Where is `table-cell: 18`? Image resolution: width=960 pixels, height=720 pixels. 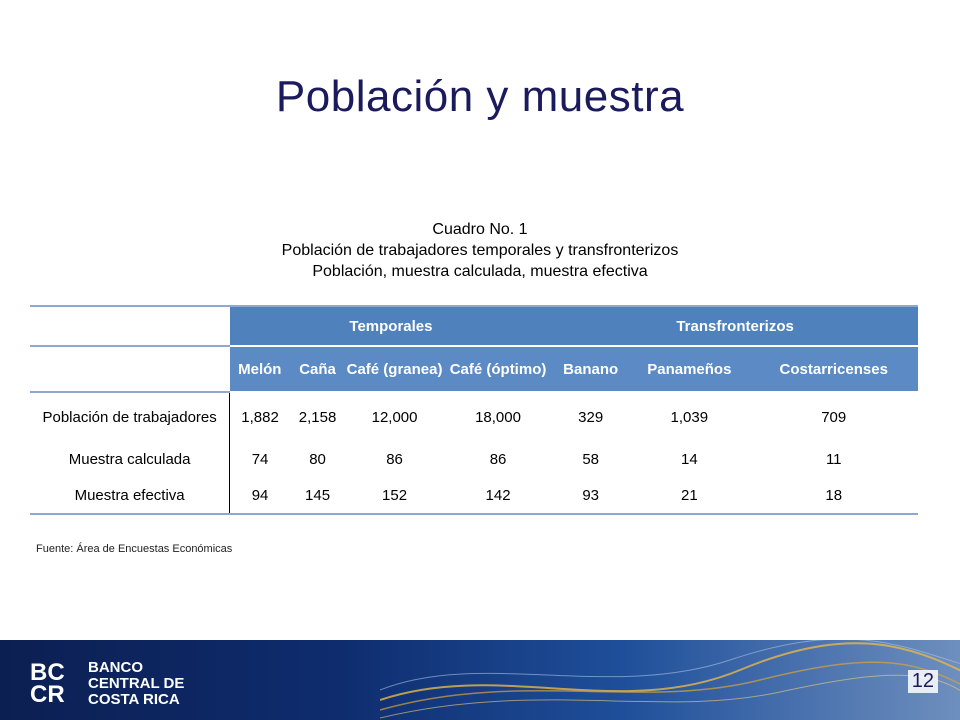 table-cell: 18 is located at coordinates (833, 496).